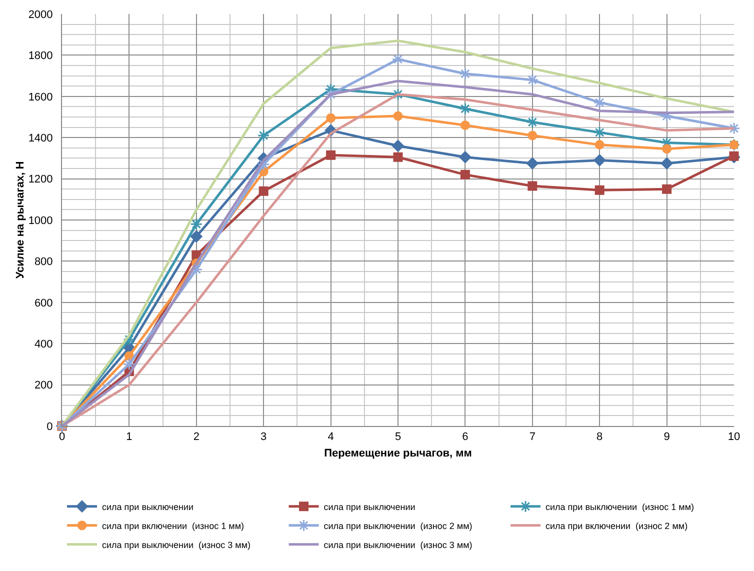 This screenshot has width=754, height=571. Describe the element at coordinates (20, 220) in the screenshot. I see `y-axis-title: Усилие на рычагах, Н` at that location.